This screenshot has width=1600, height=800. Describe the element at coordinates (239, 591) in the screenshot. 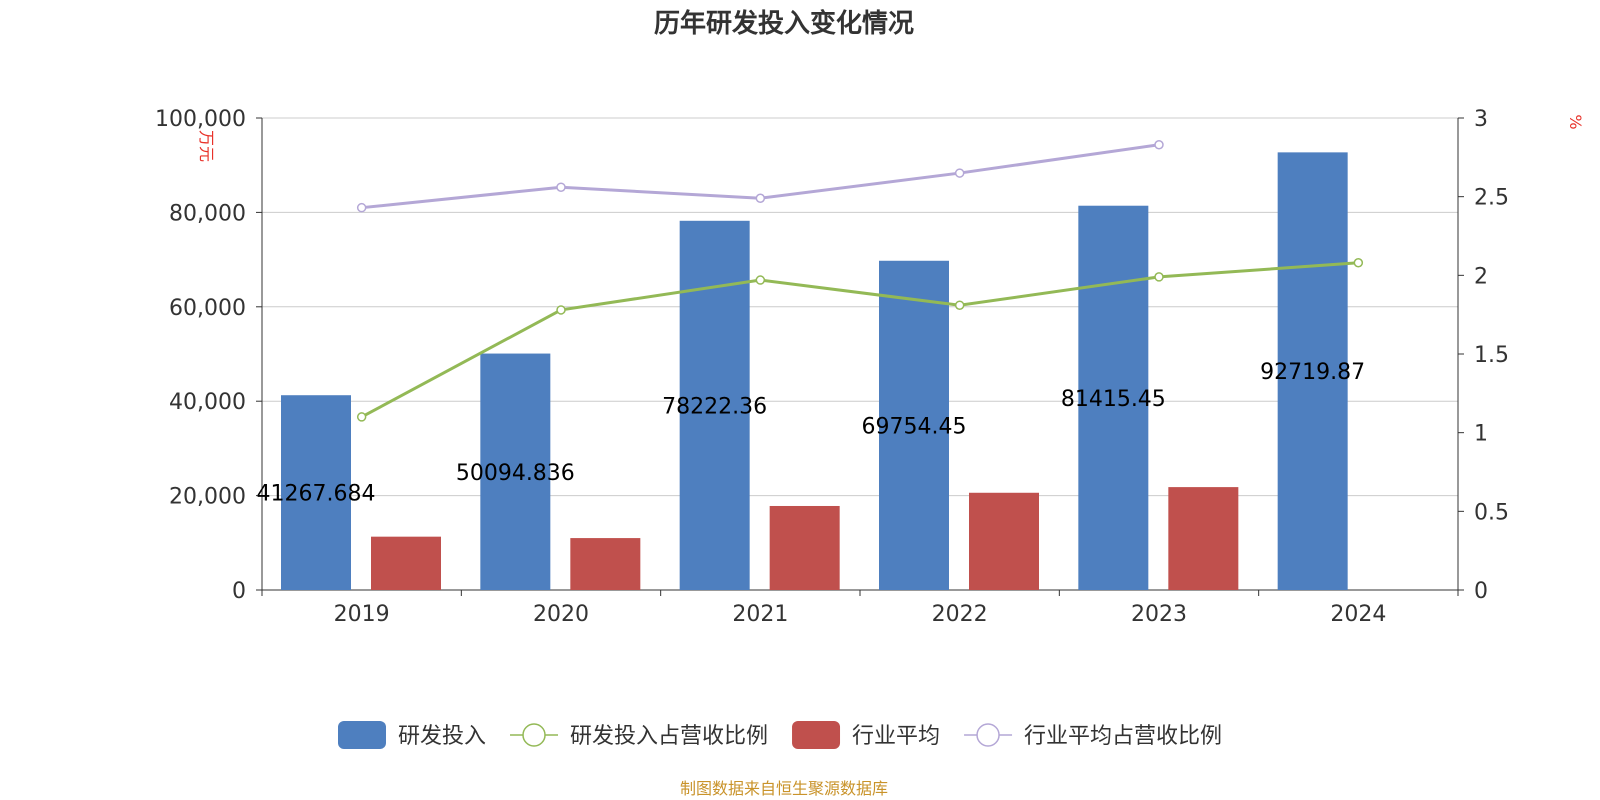

I see `left-tick-label: 0` at that location.